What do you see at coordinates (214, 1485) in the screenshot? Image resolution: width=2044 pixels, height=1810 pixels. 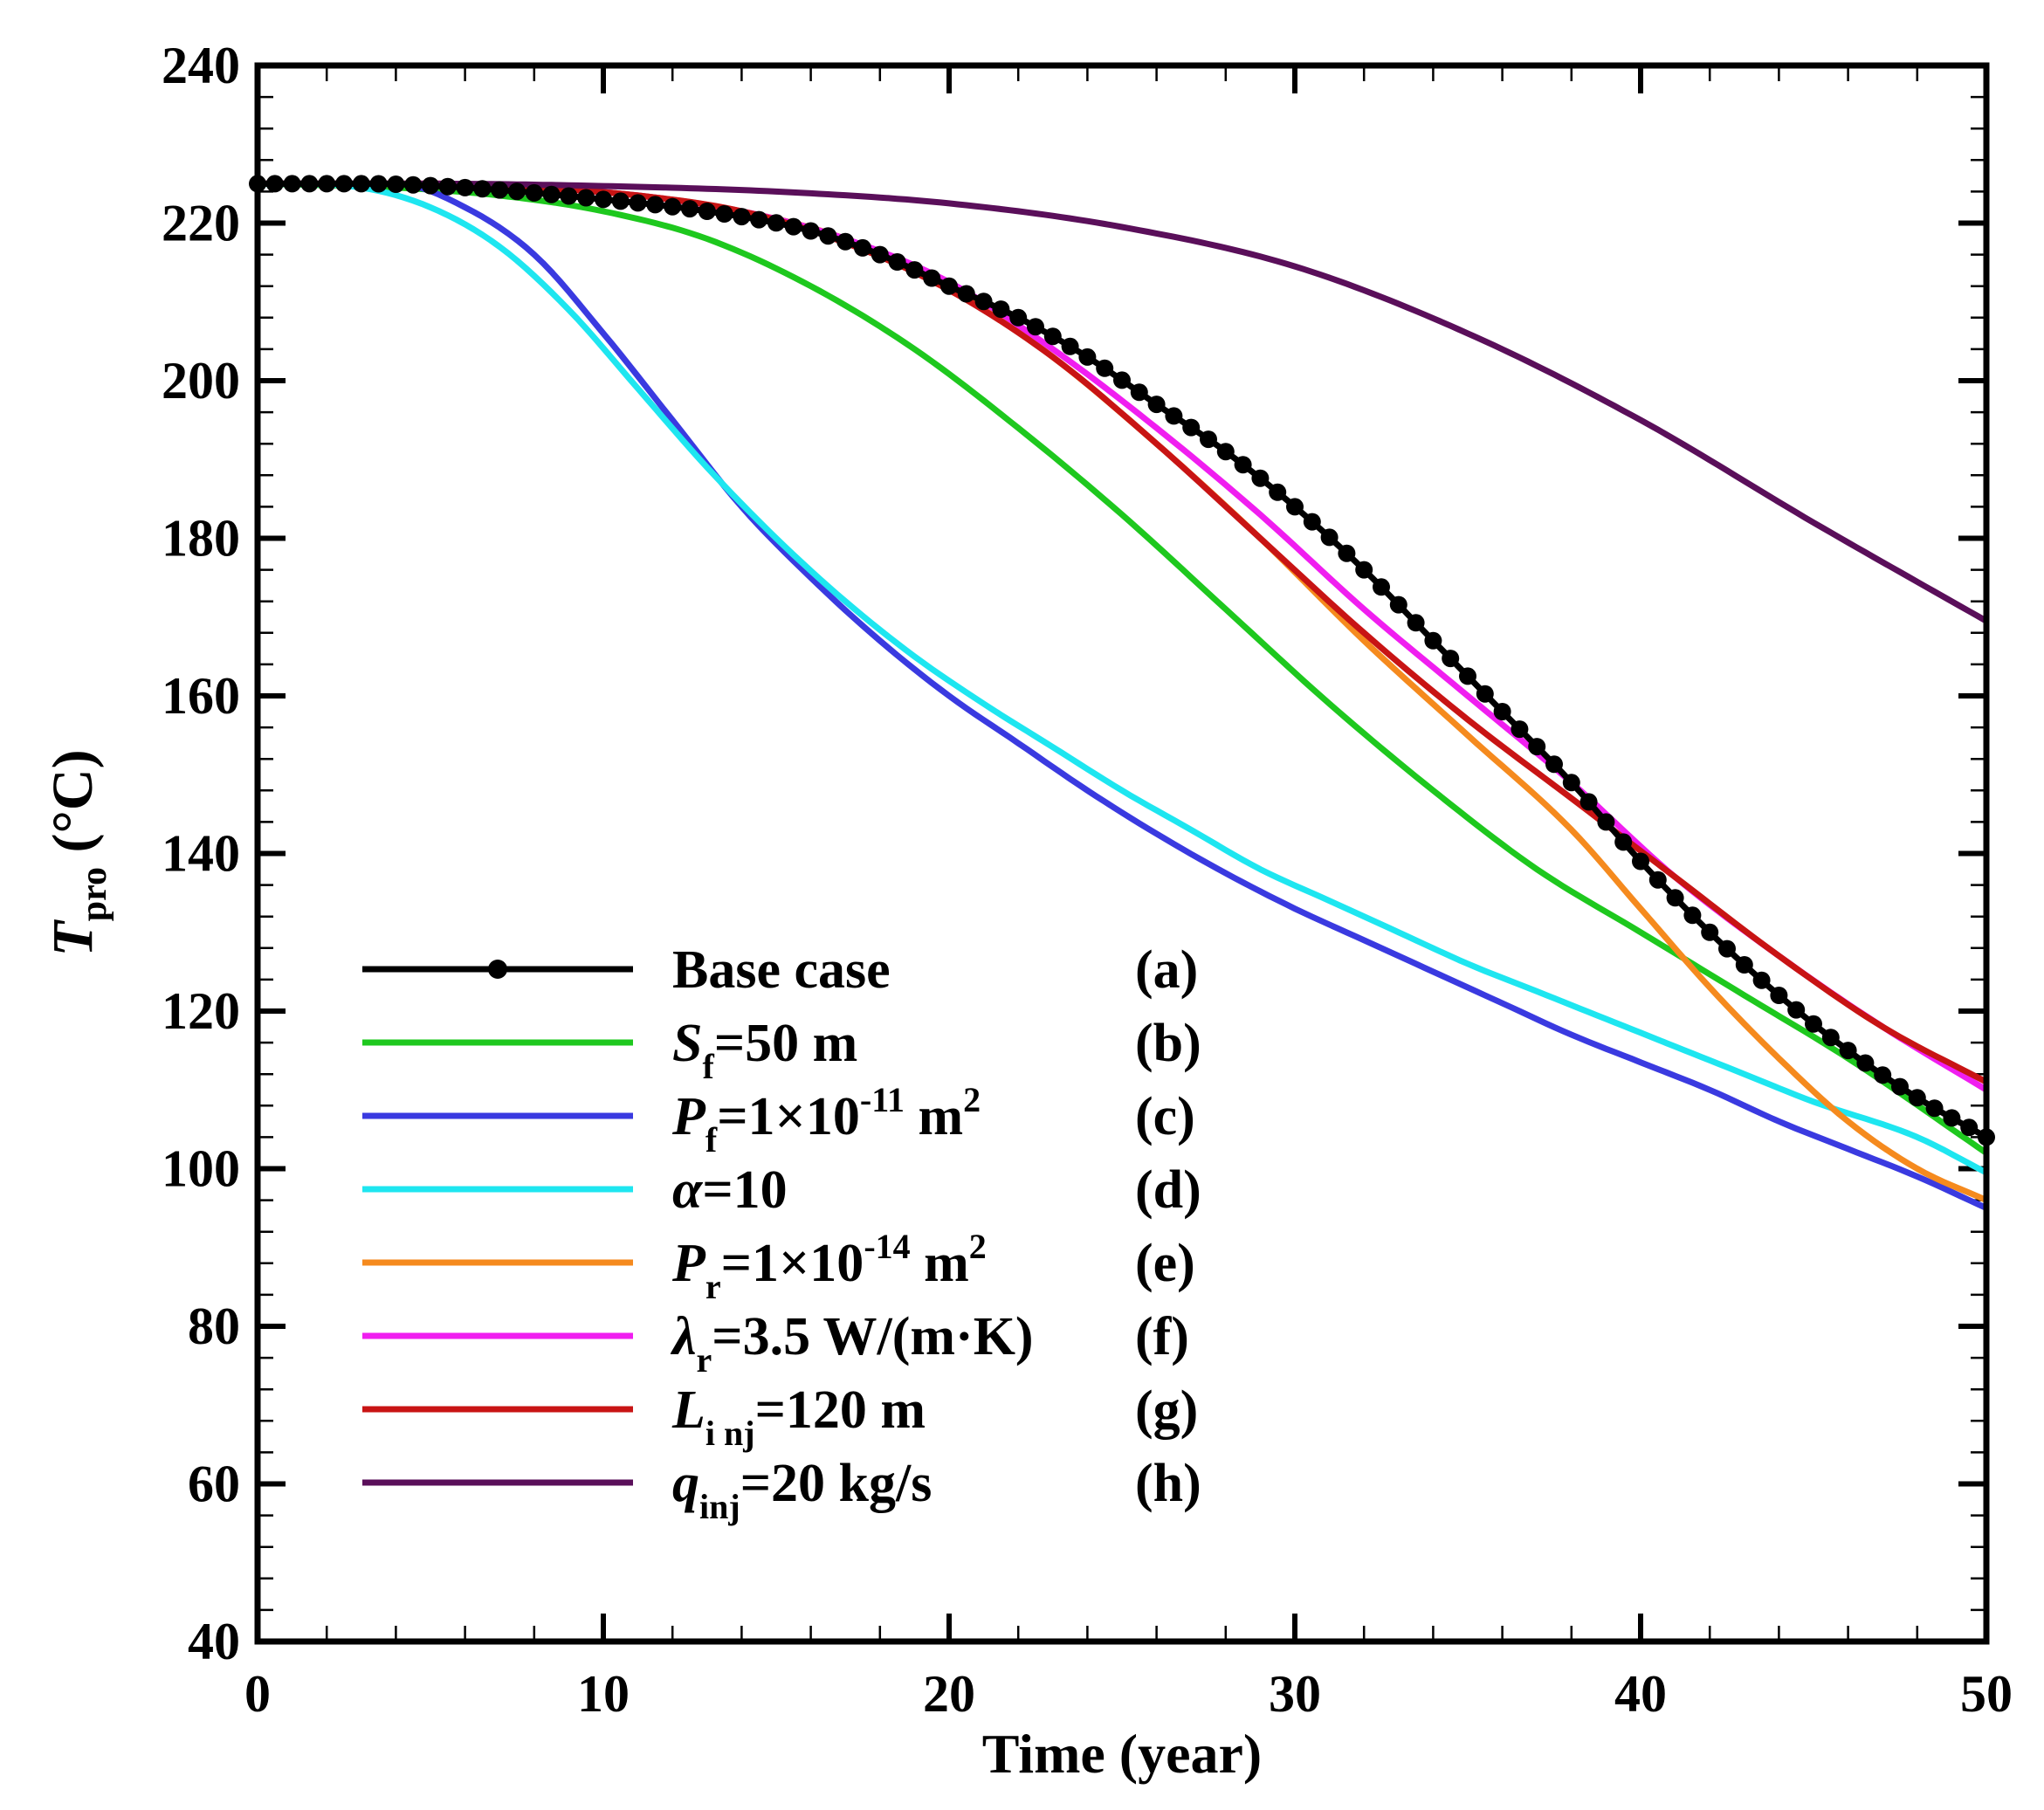 I see `y-tick-label: 60` at bounding box center [214, 1485].